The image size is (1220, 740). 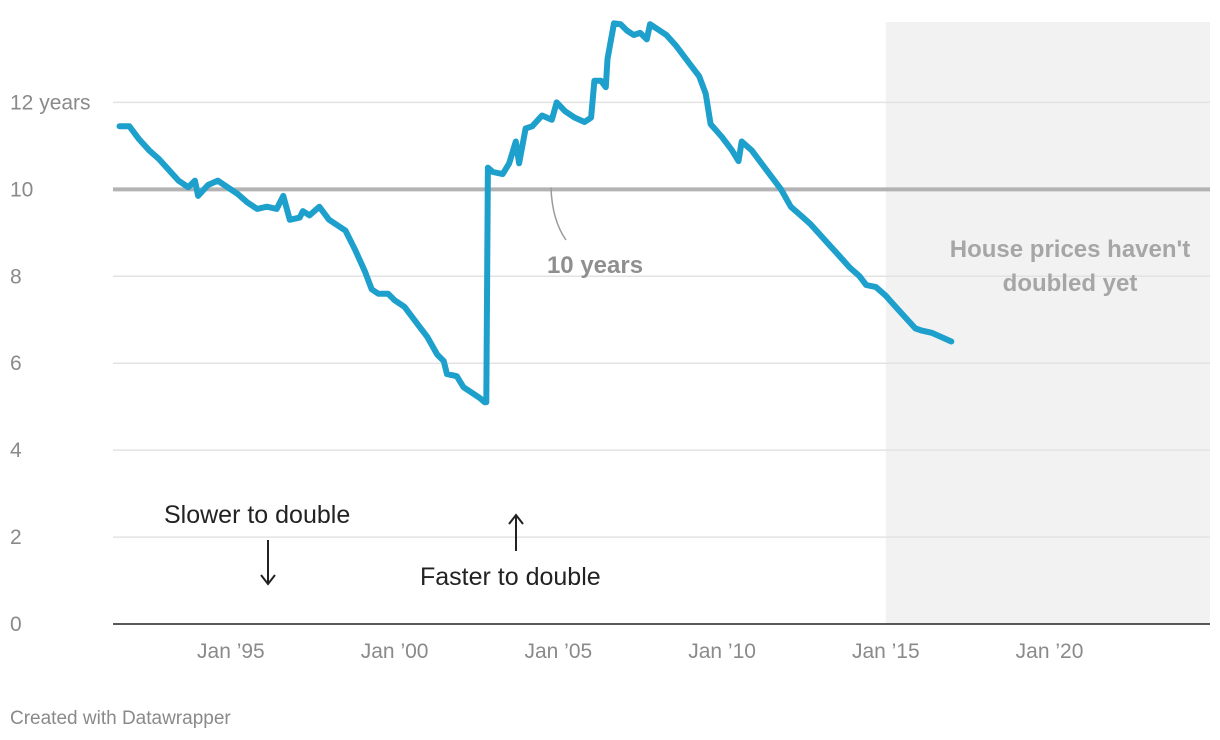 I want to click on y-tick-label: 0, so click(x=16, y=624).